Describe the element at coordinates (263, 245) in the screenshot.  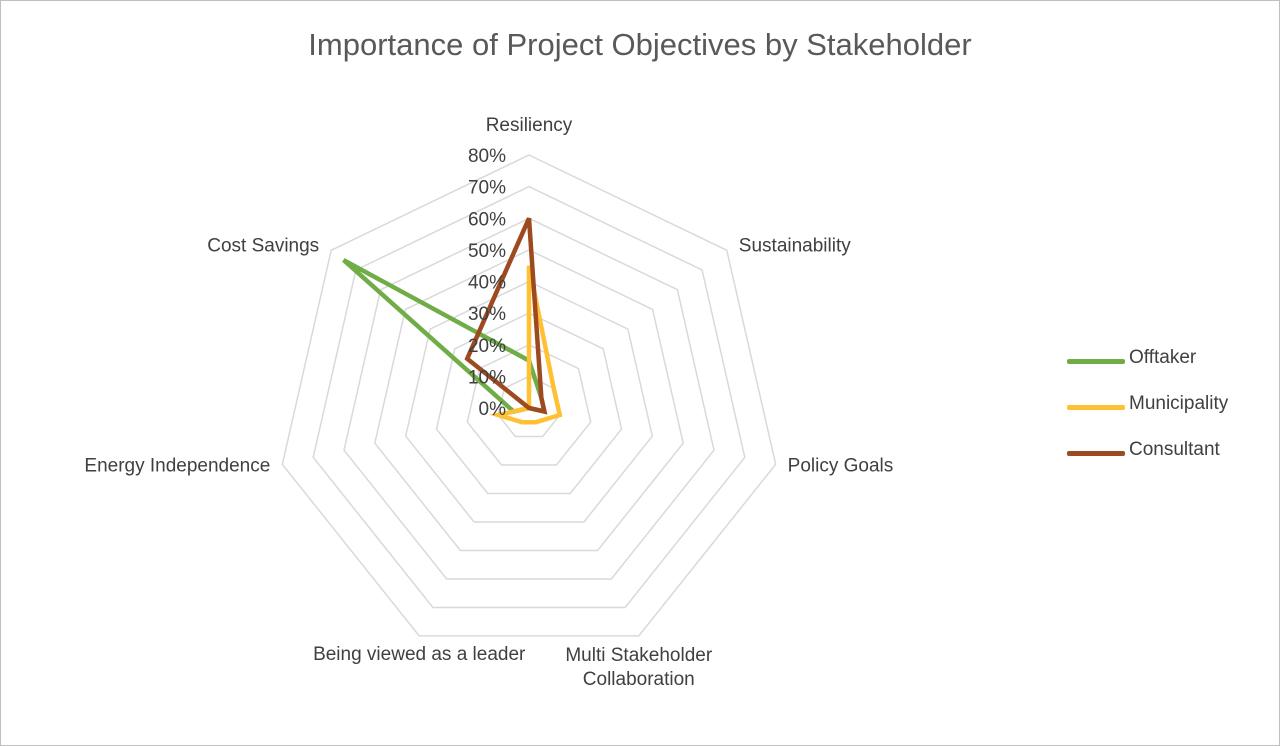
I see `category-label: Cost Savings` at that location.